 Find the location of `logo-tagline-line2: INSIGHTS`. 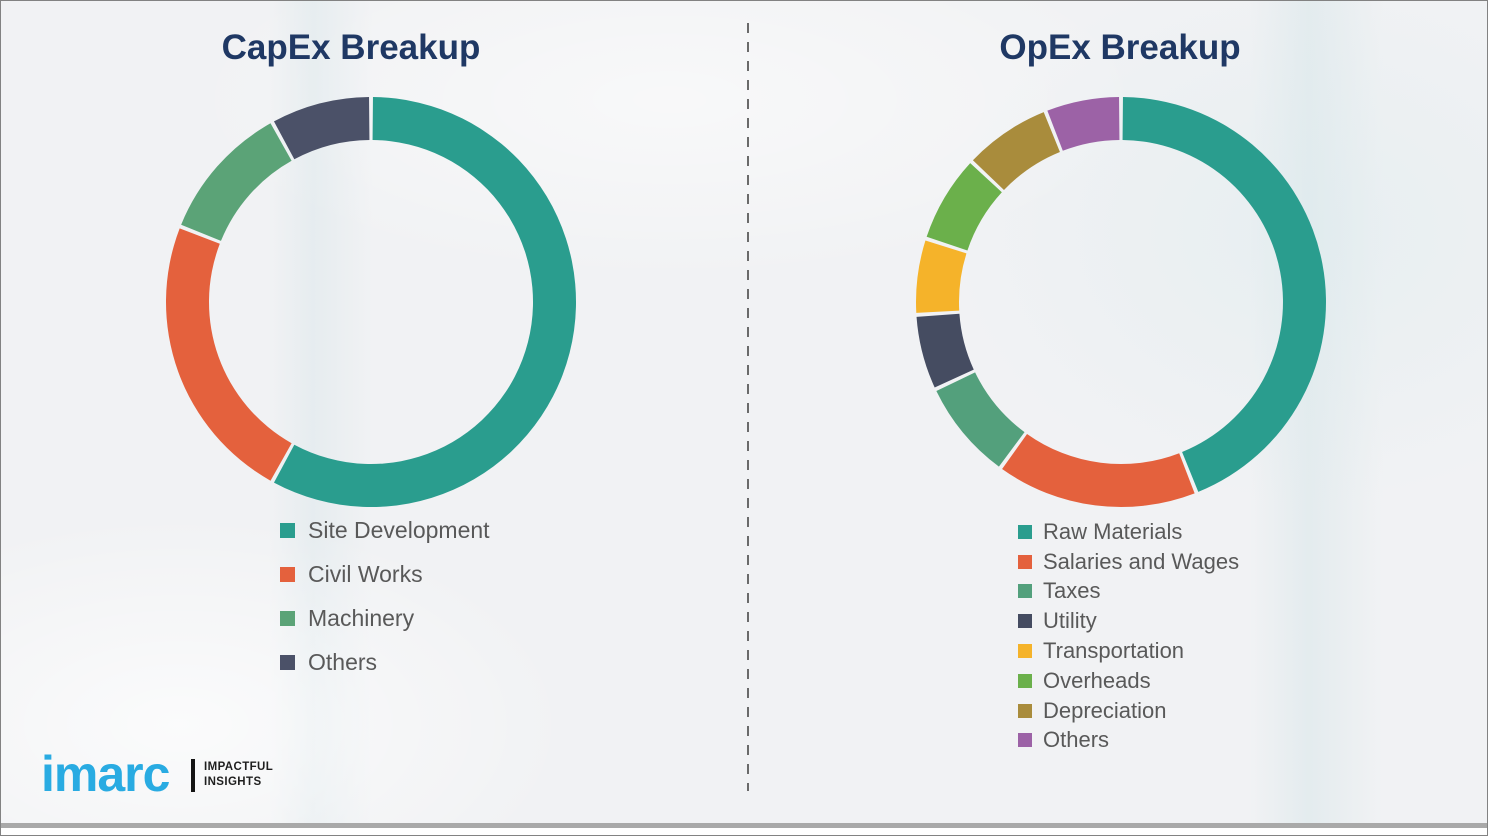

logo-tagline-line2: INSIGHTS is located at coordinates (233, 781).